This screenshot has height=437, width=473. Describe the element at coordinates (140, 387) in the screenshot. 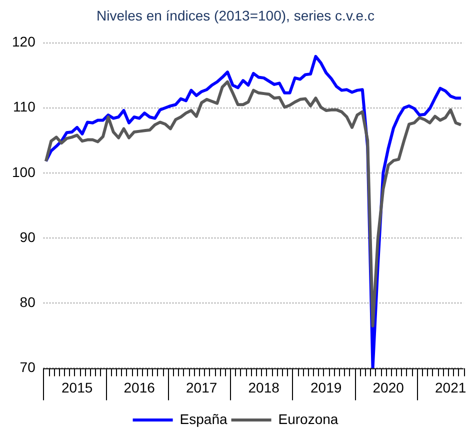

I see `x-tick-label: 2016` at that location.